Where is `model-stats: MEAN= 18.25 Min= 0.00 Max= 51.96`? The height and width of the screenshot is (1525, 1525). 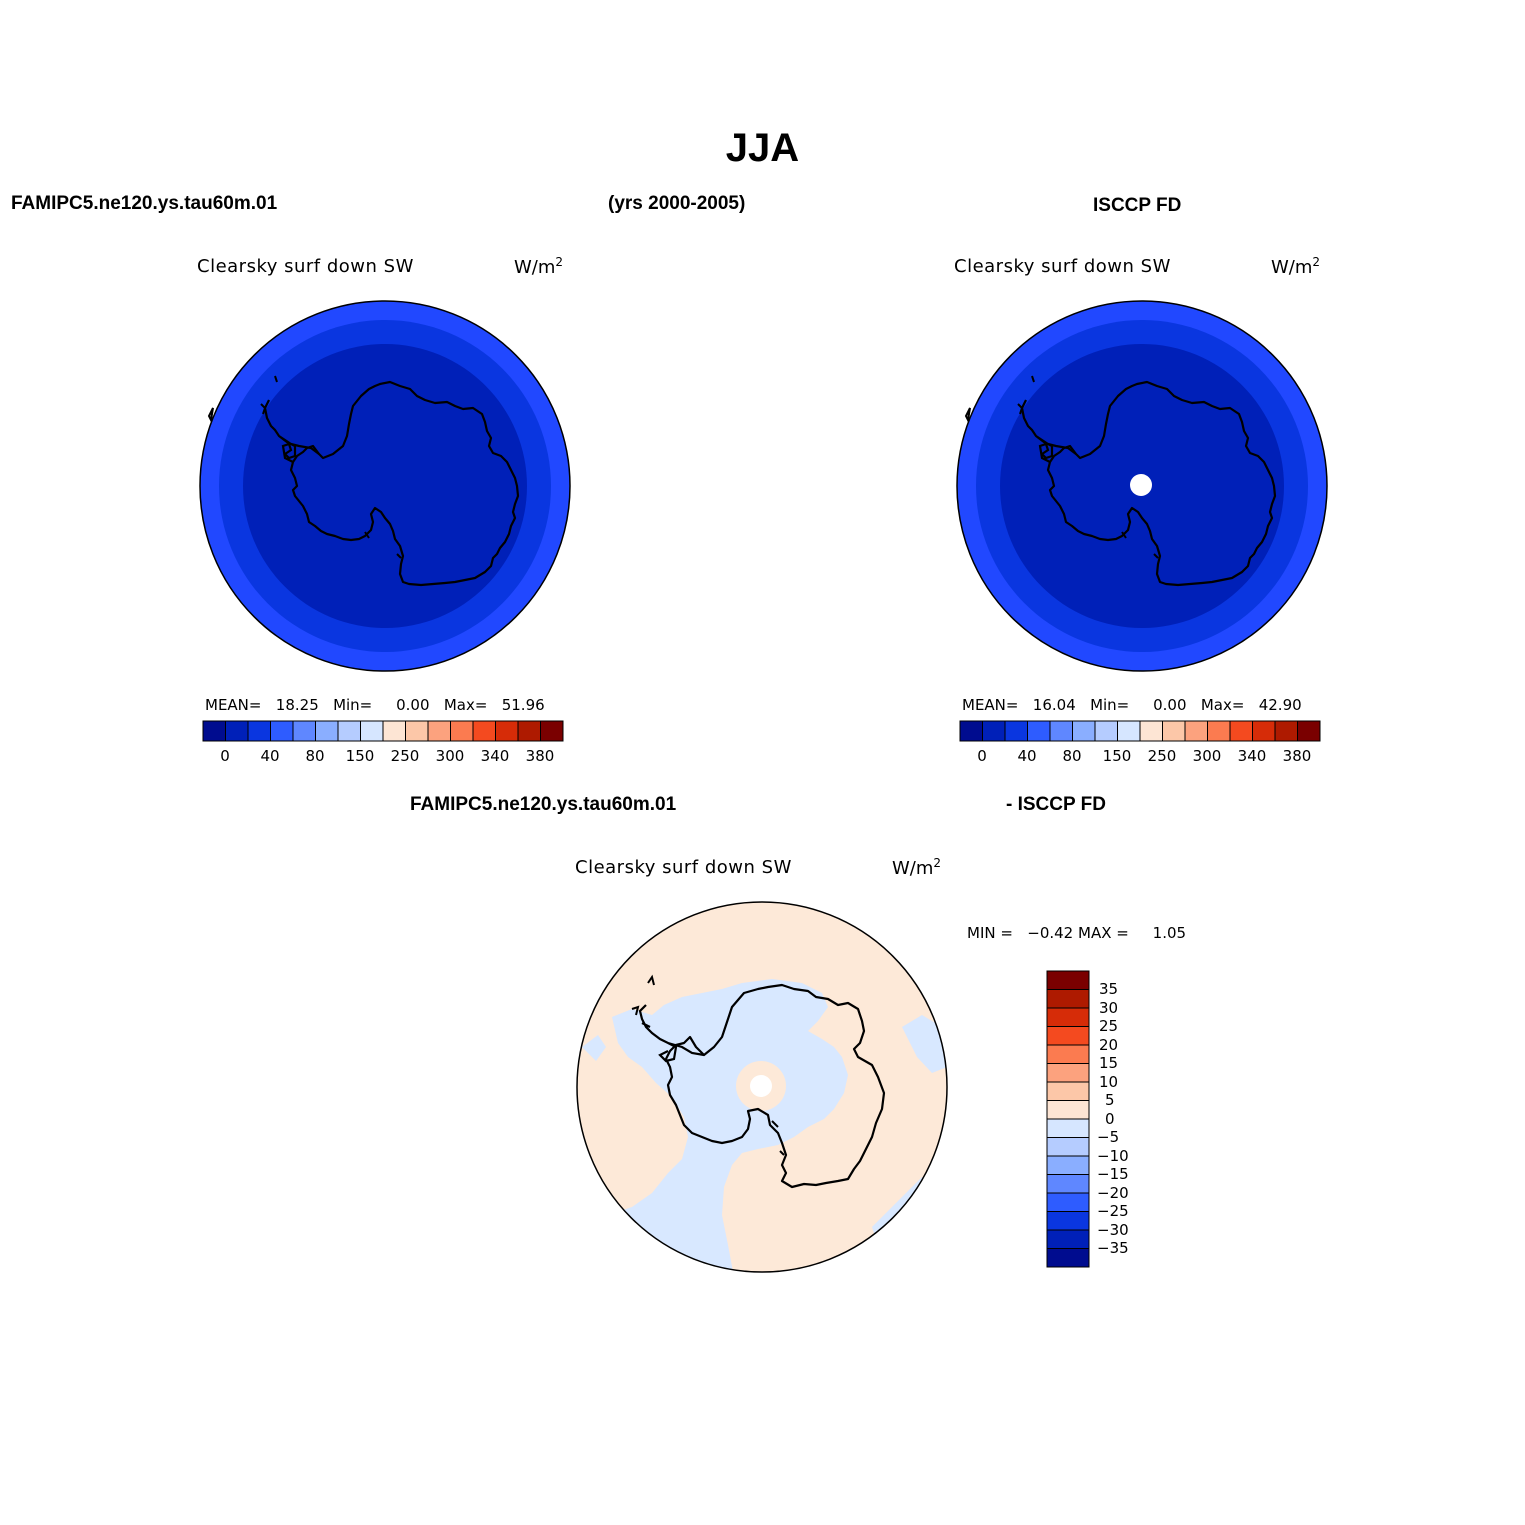 model-stats: MEAN= 18.25 Min= 0.00 Max= 51.96 is located at coordinates (375, 705).